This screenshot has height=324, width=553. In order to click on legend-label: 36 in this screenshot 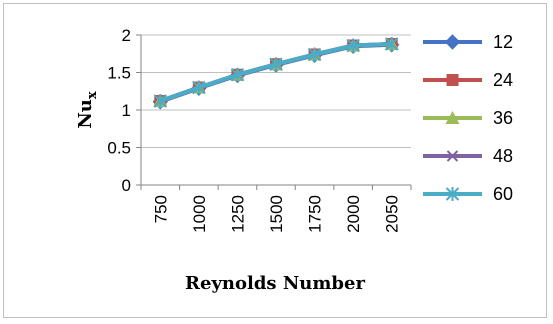, I will do `click(503, 118)`.